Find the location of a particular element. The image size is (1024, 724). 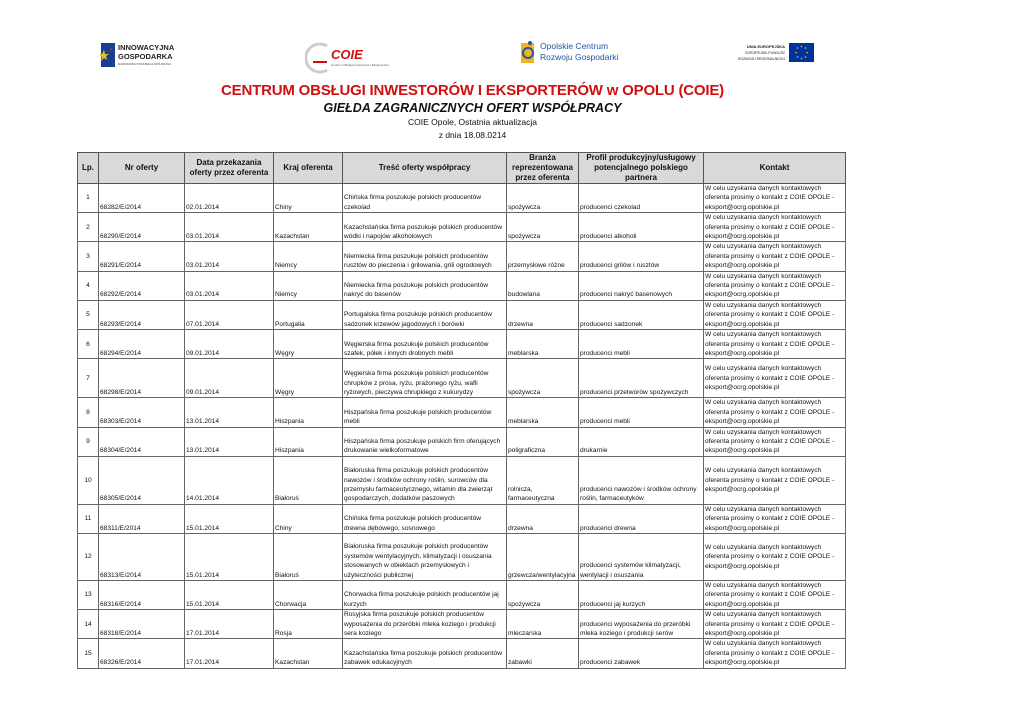

cell-profil: producenci czekolad is located at coordinates (641, 198).